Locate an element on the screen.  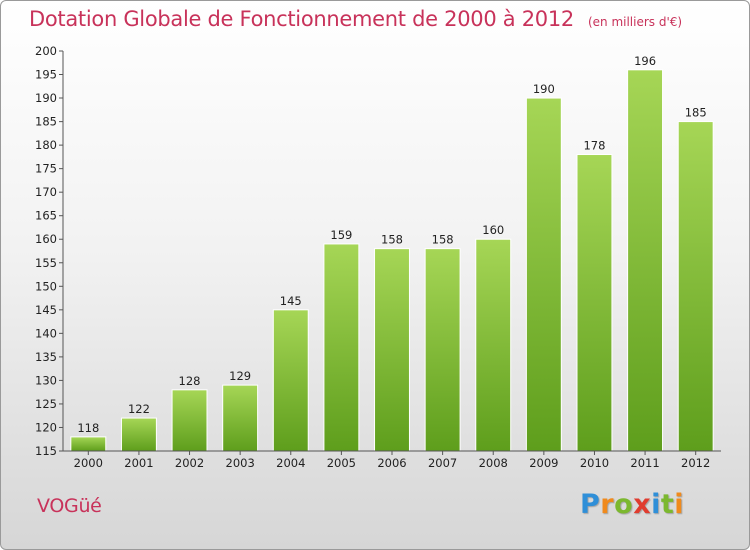
value-label-2010: 178 is located at coordinates (594, 146).